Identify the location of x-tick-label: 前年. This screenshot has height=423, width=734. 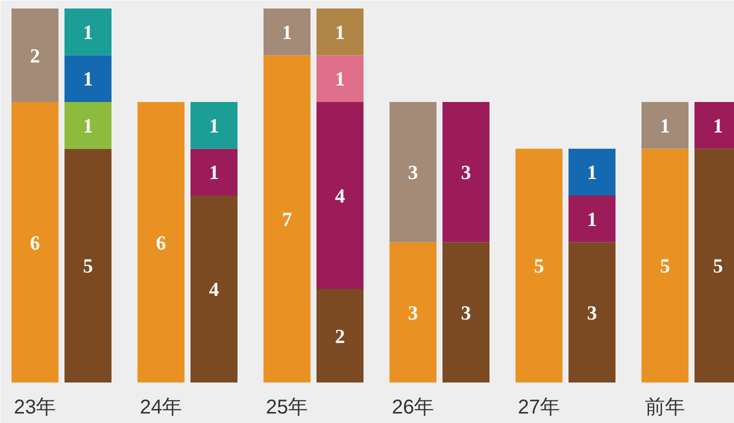
(665, 407).